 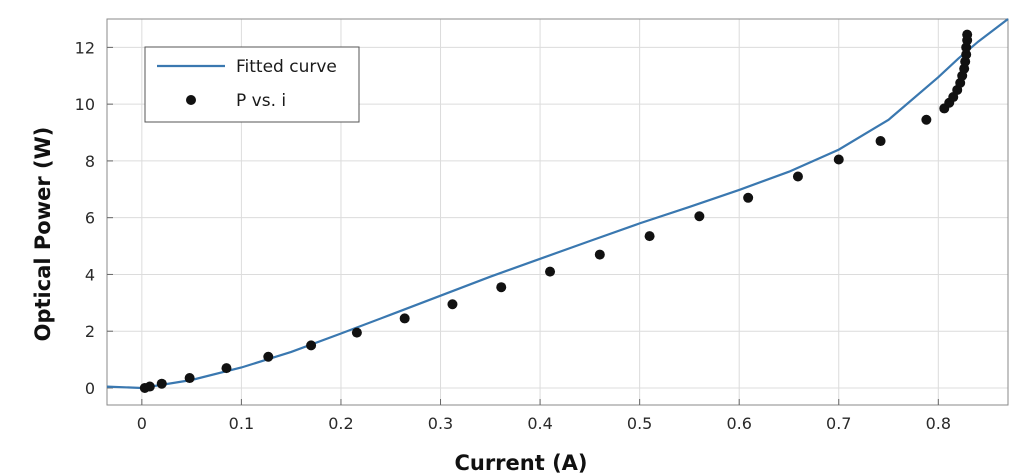 What do you see at coordinates (440, 423) in the screenshot?
I see `x-tick-label: 0.3` at bounding box center [440, 423].